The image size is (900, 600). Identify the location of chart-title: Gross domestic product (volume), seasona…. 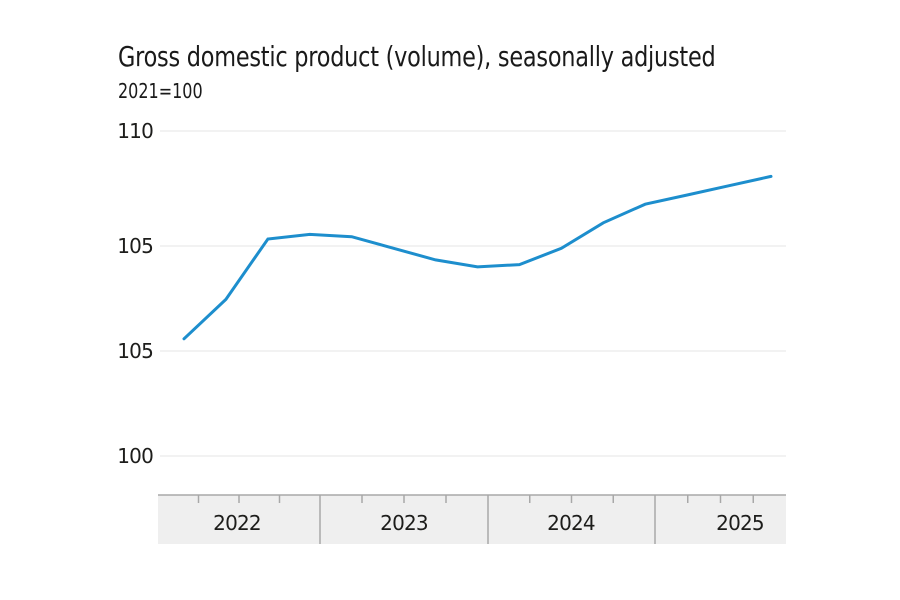
(417, 56).